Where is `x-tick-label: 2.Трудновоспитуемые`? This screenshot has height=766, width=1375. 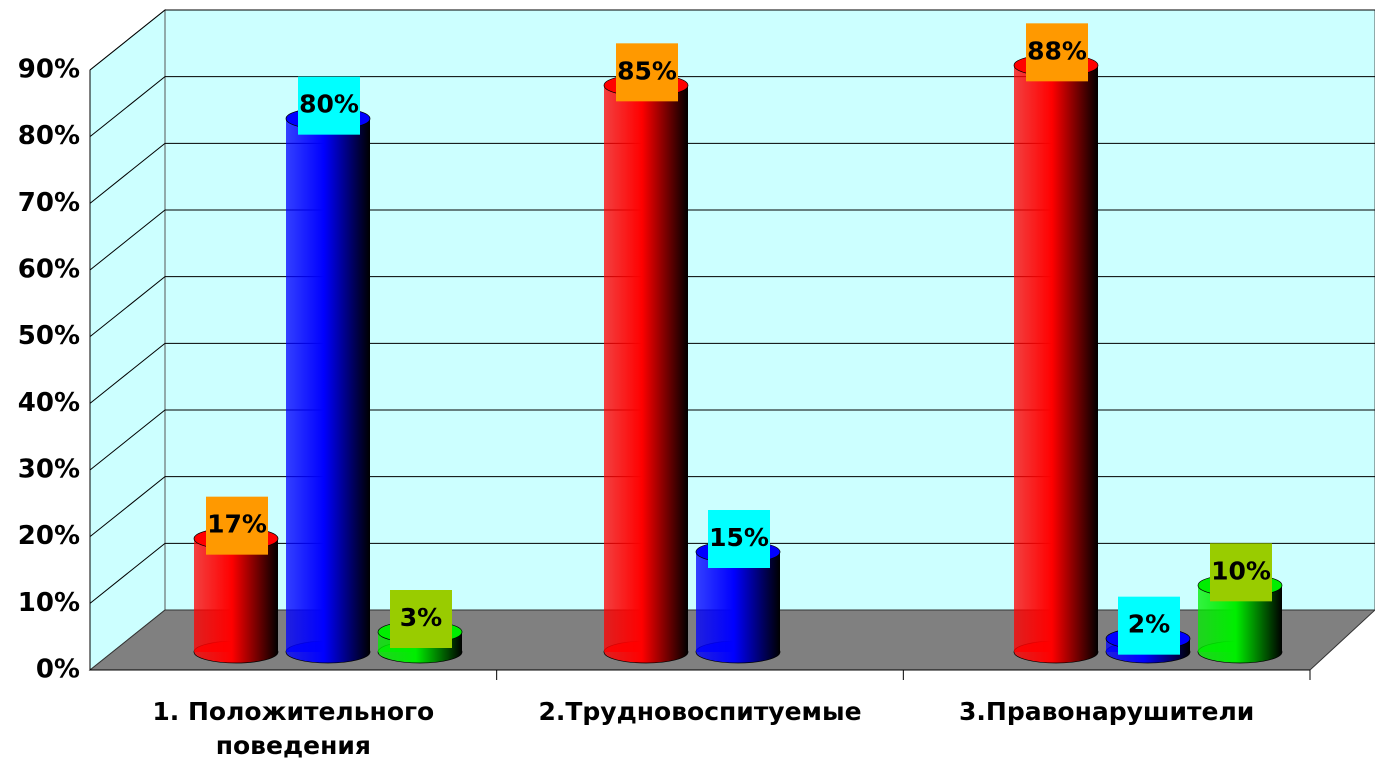 x-tick-label: 2.Трудновоспитуемые is located at coordinates (700, 711).